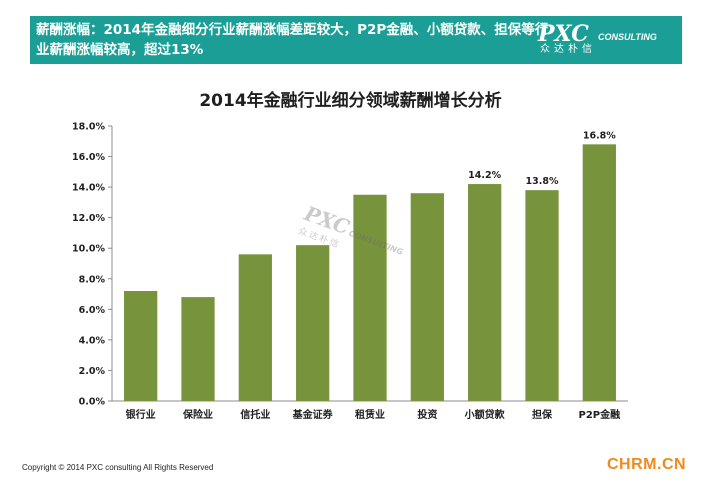 Image resolution: width=701 pixels, height=486 pixels. I want to click on y-tick-label: 18.0%, so click(88, 127).